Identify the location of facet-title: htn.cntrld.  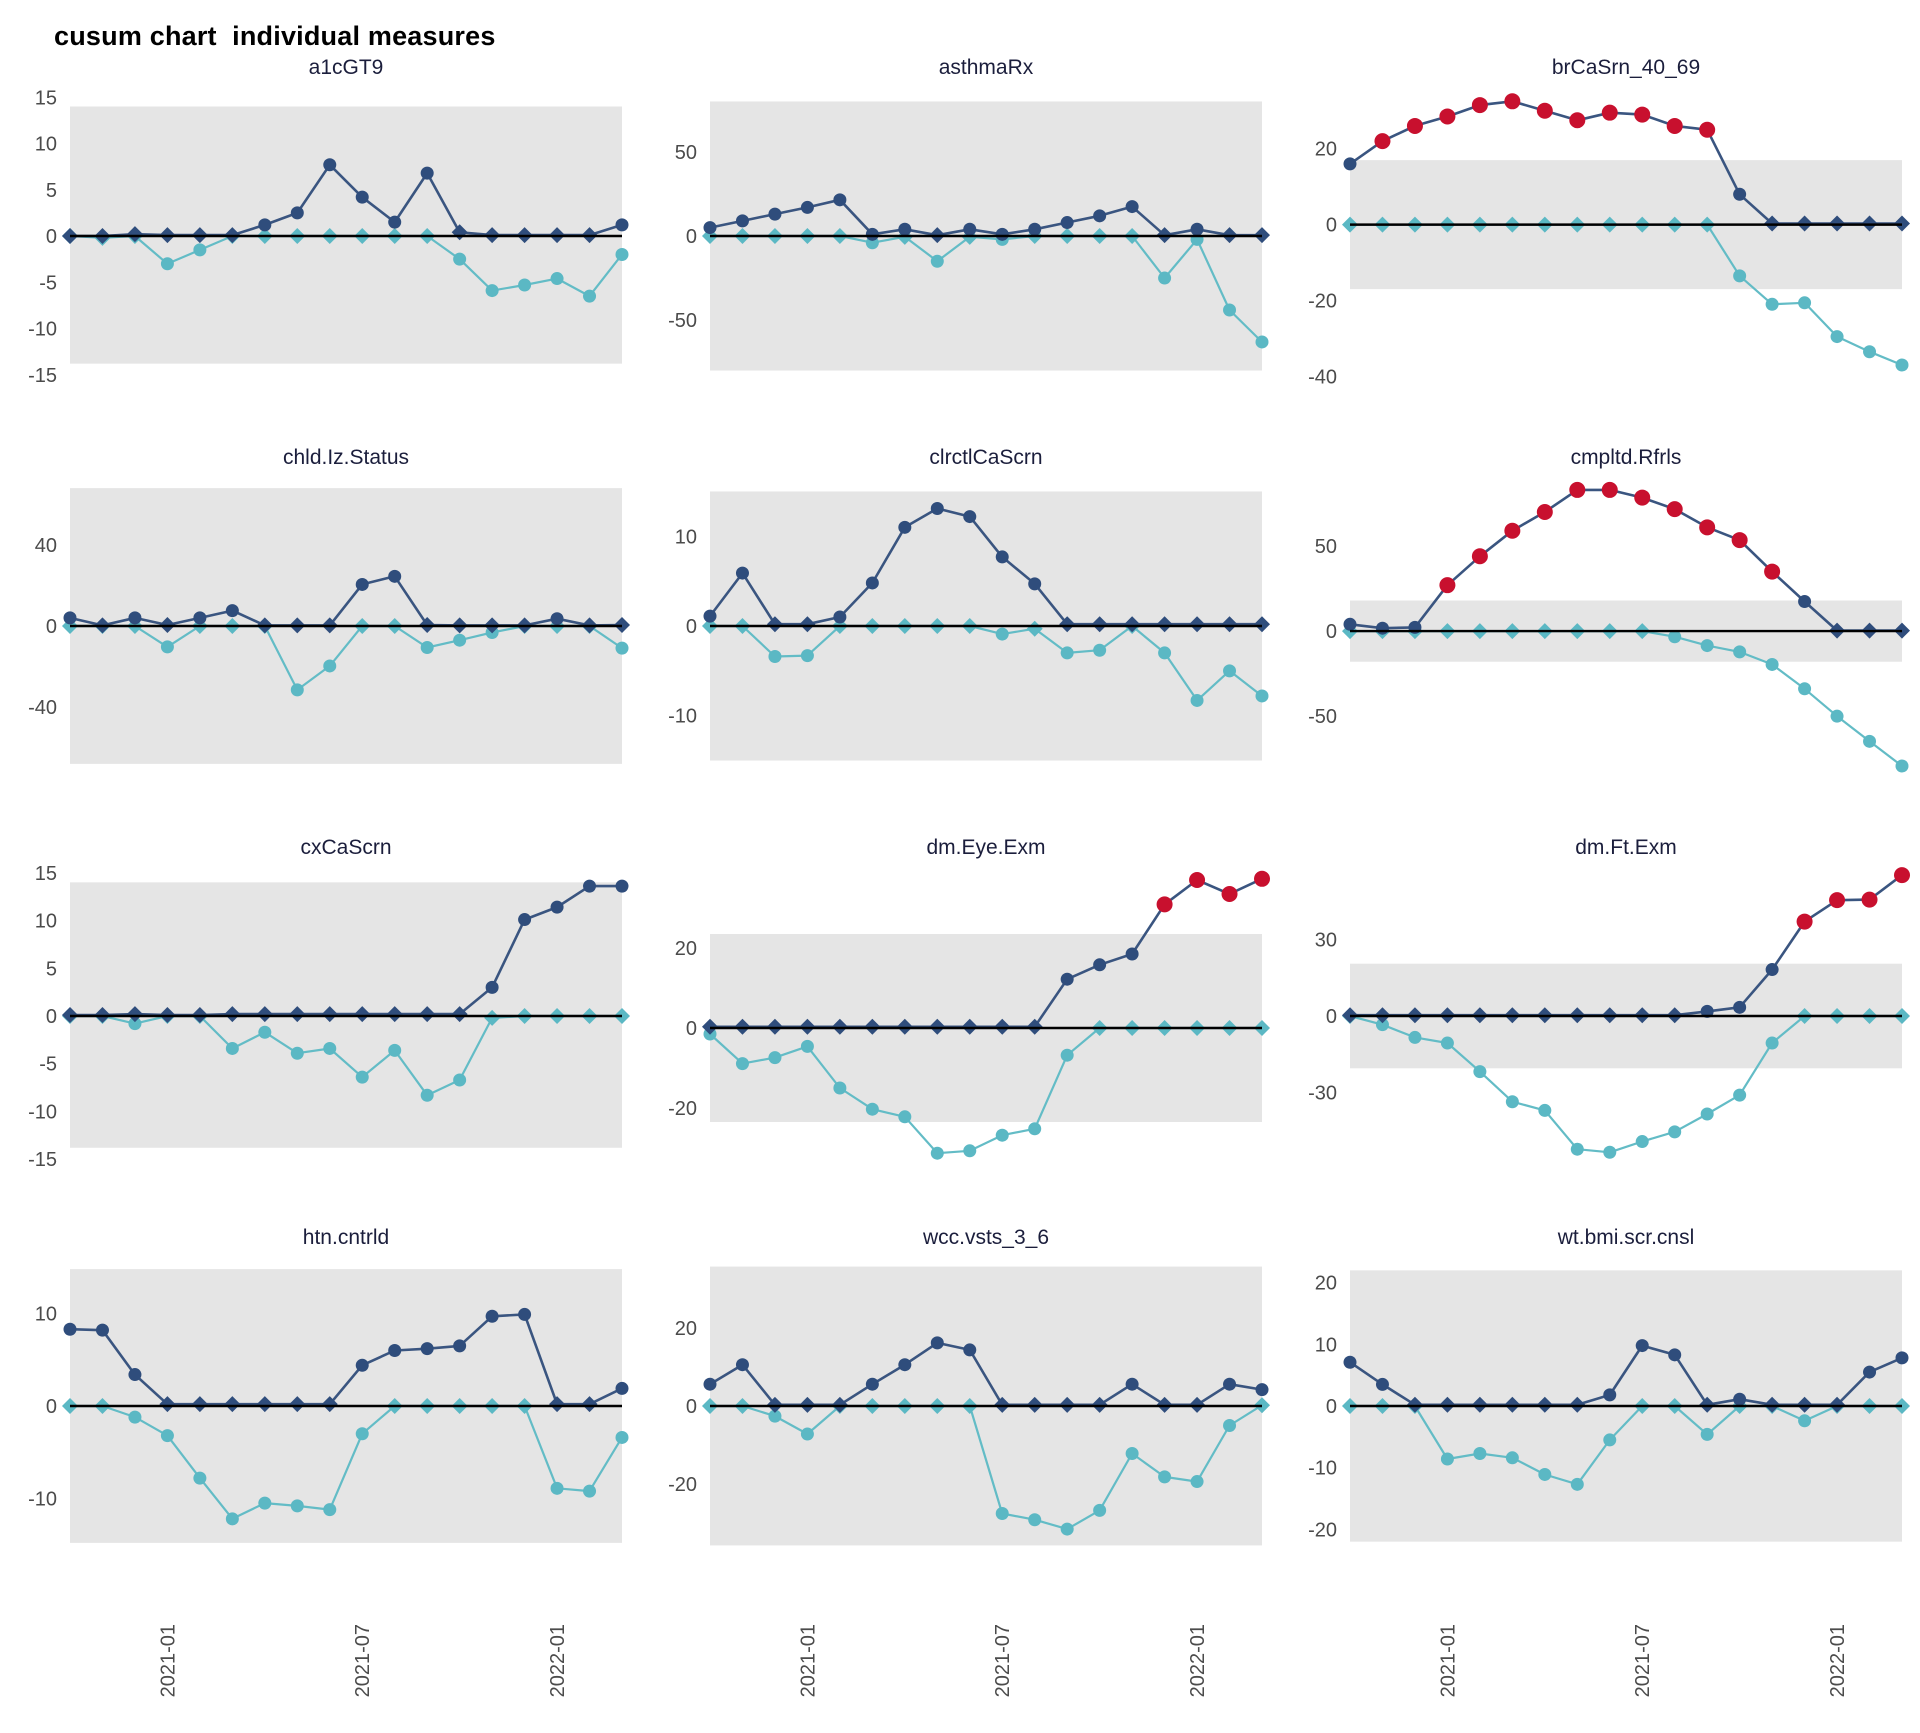
(346, 1237).